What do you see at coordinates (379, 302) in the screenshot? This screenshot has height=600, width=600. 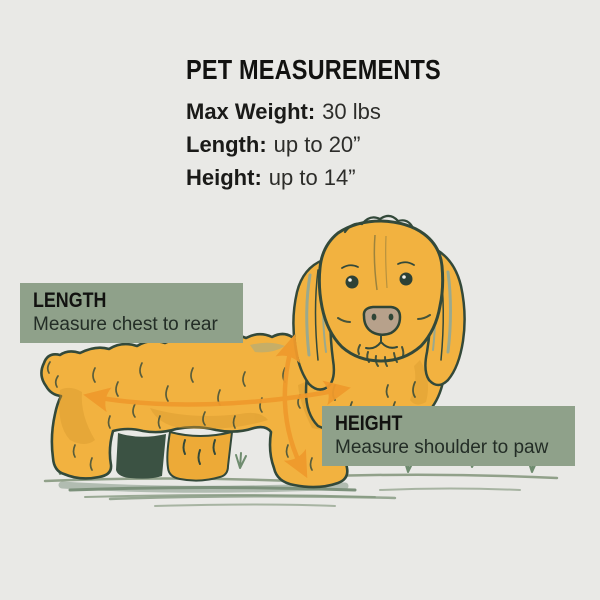 I see `dog-head` at bounding box center [379, 302].